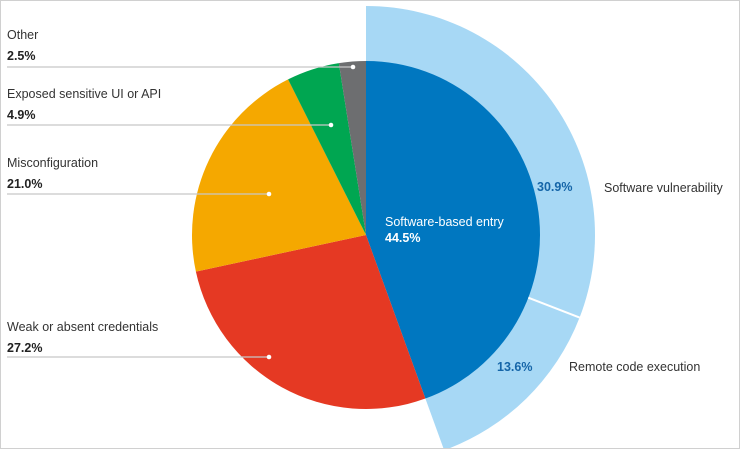 This screenshot has width=740, height=449. What do you see at coordinates (84, 104) in the screenshot?
I see `label-exposed: Exposed sensitive UI or API 4.9%` at bounding box center [84, 104].